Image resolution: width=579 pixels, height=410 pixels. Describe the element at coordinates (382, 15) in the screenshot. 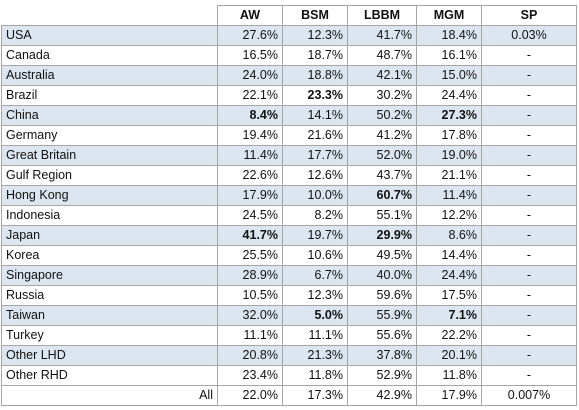

I see `column-header-lbbm: LBBM` at that location.